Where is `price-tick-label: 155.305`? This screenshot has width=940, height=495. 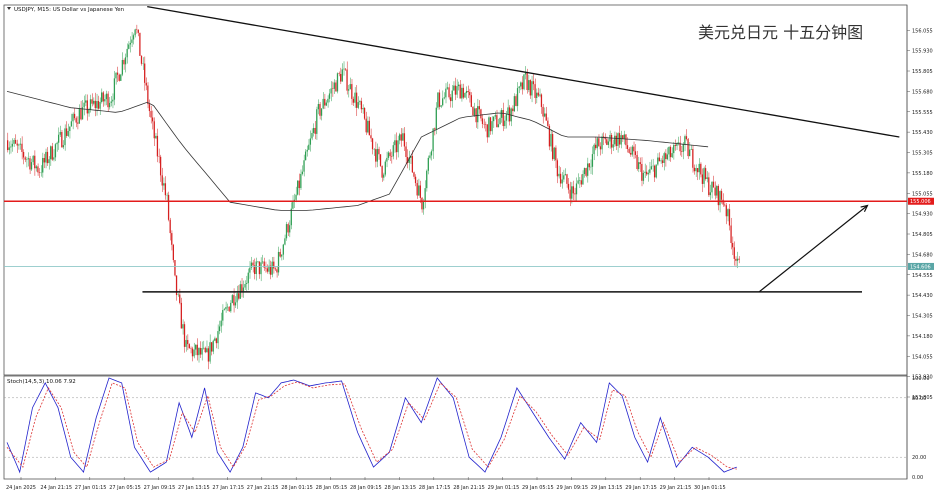
price-tick-label: 155.305 is located at coordinates (922, 154).